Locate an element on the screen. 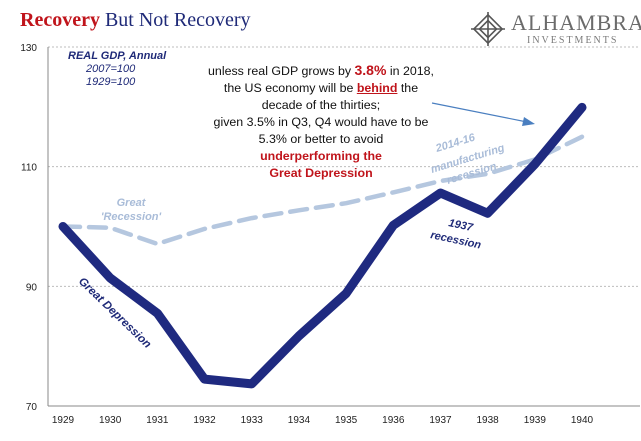 The width and height of the screenshot is (641, 441). brand-logo-block: ALHAMBRA INVESTMENTS is located at coordinates (553, 29).